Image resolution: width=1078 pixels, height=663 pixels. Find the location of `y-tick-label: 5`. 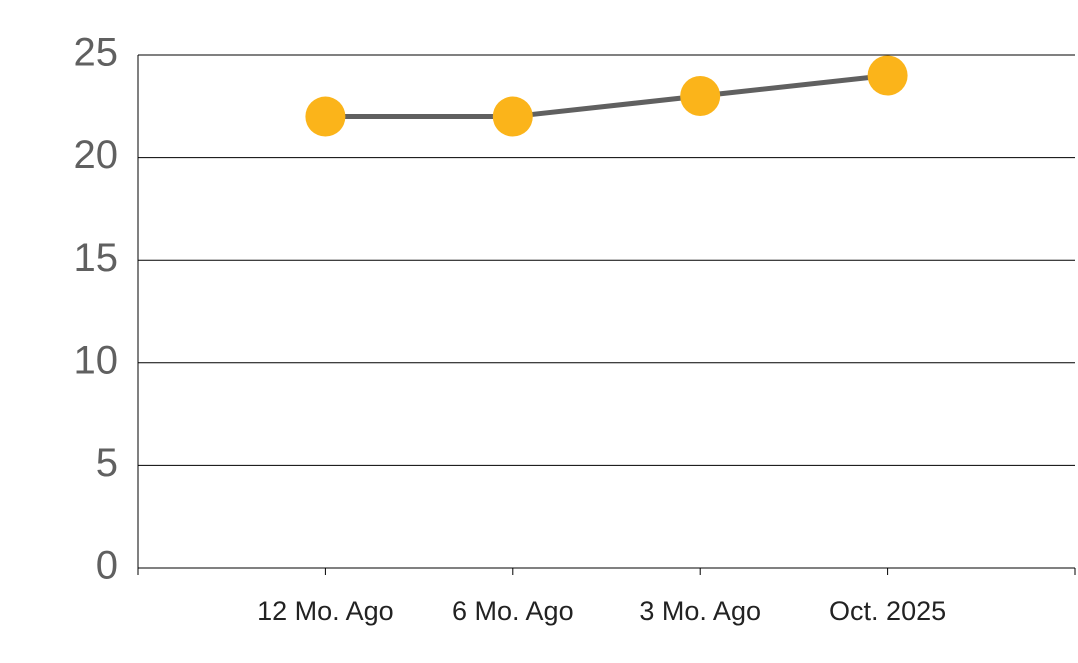

y-tick-label: 5 is located at coordinates (107, 463).